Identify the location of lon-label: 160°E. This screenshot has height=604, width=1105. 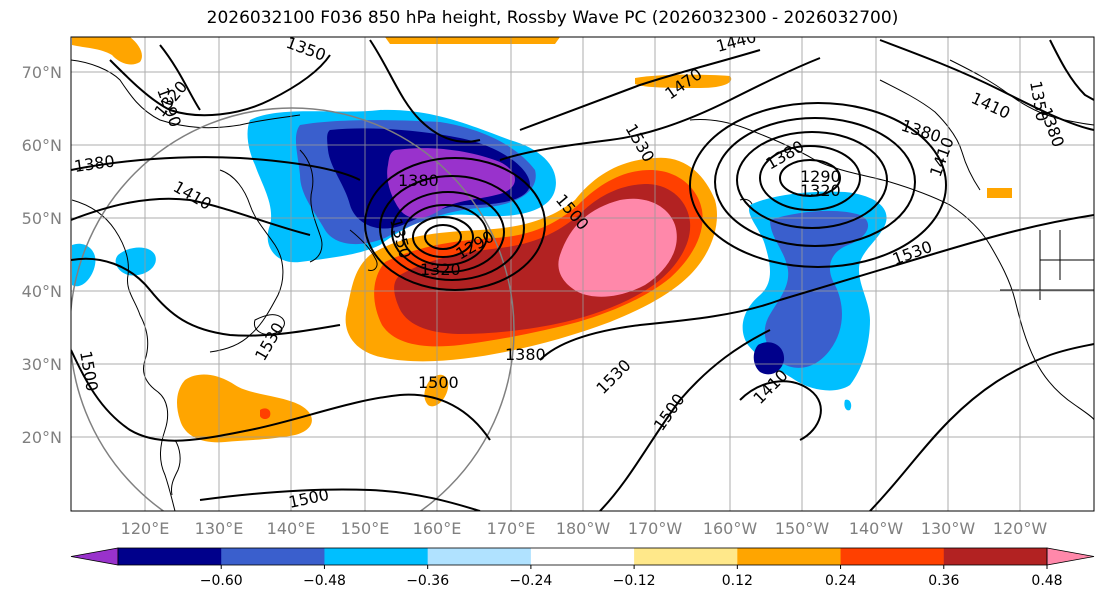
(437, 528).